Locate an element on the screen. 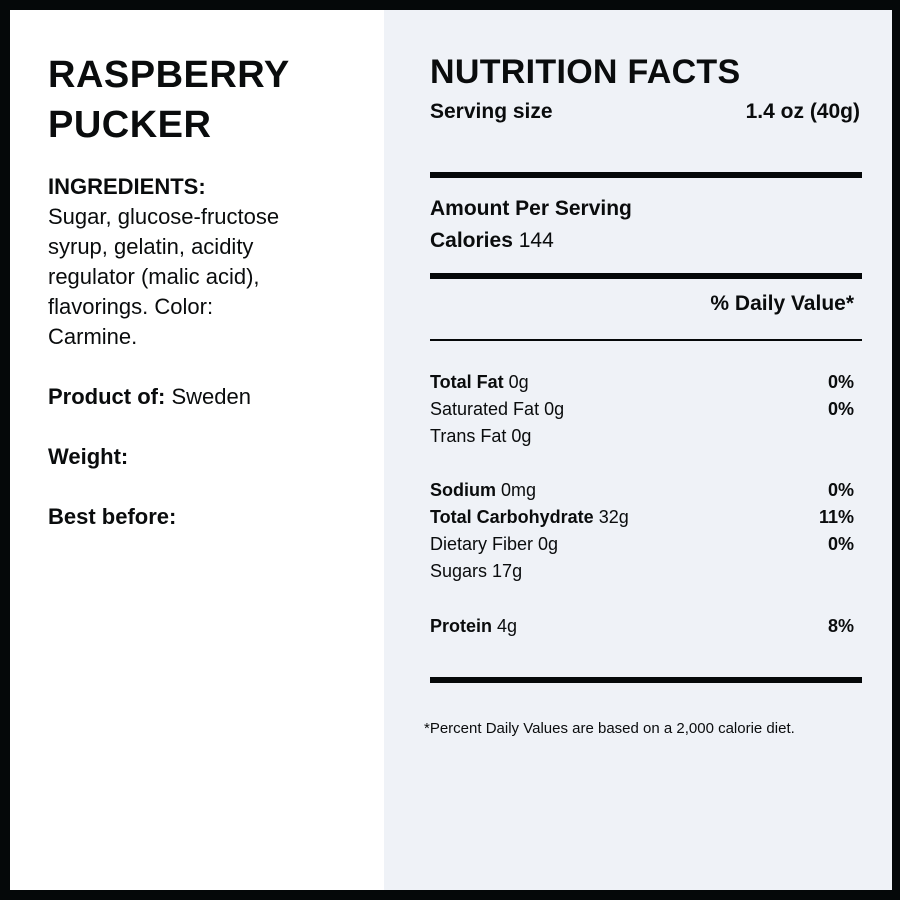 The width and height of the screenshot is (900, 900). ingredients-label: INGREDIENTS: is located at coordinates (127, 186).